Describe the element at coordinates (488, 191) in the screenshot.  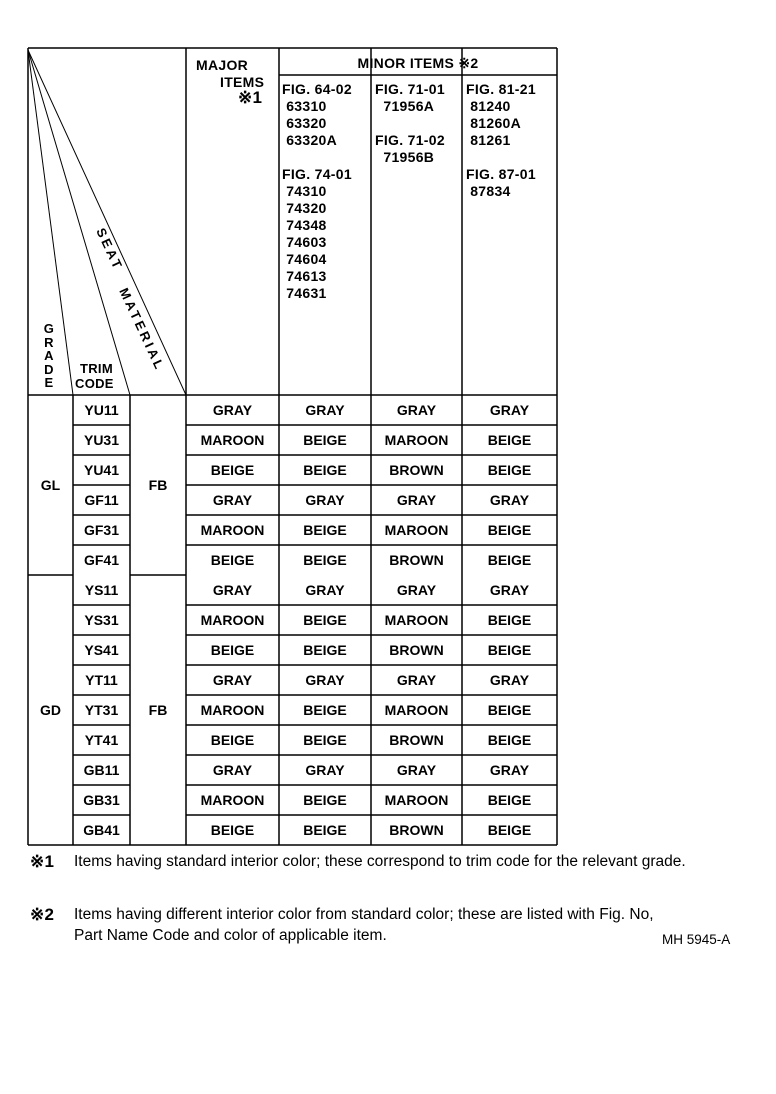
I see `part-name-code: 87834` at that location.